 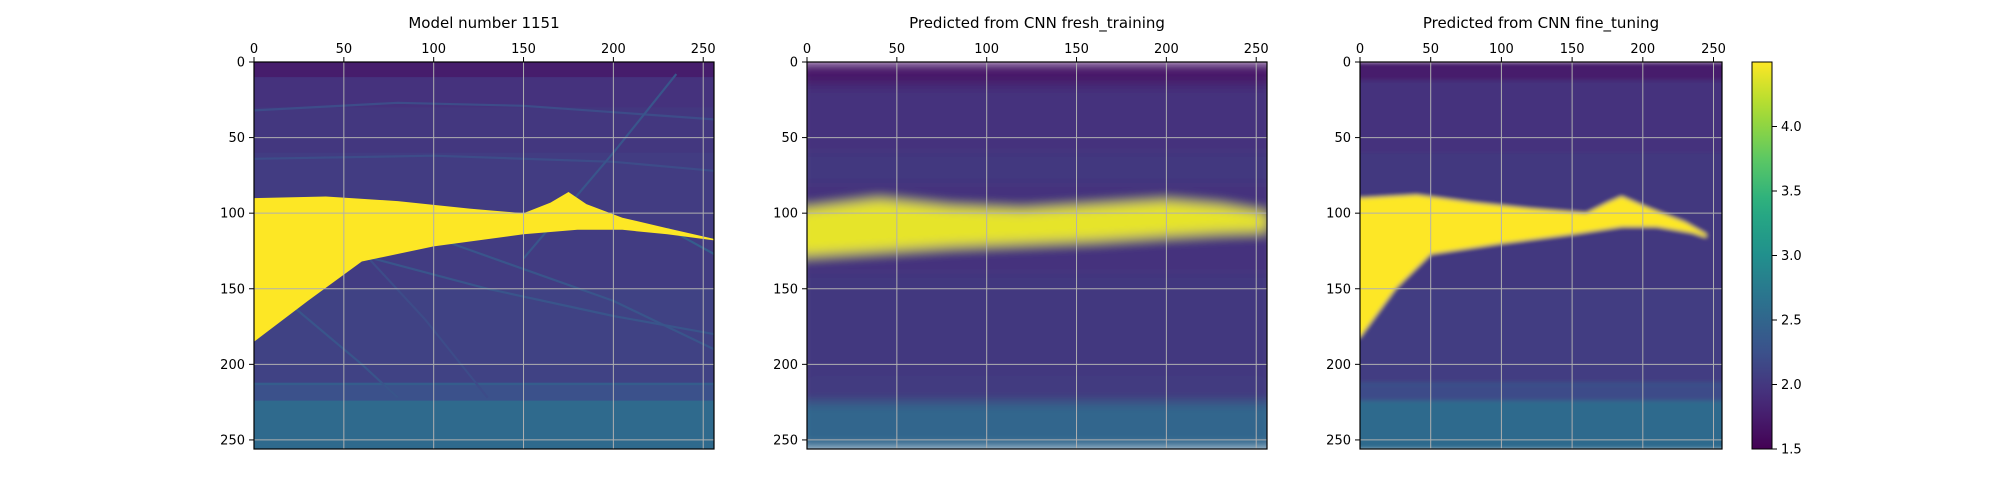 What do you see at coordinates (1791, 256) in the screenshot?
I see `colorbar-tick-label: 3.0` at bounding box center [1791, 256].